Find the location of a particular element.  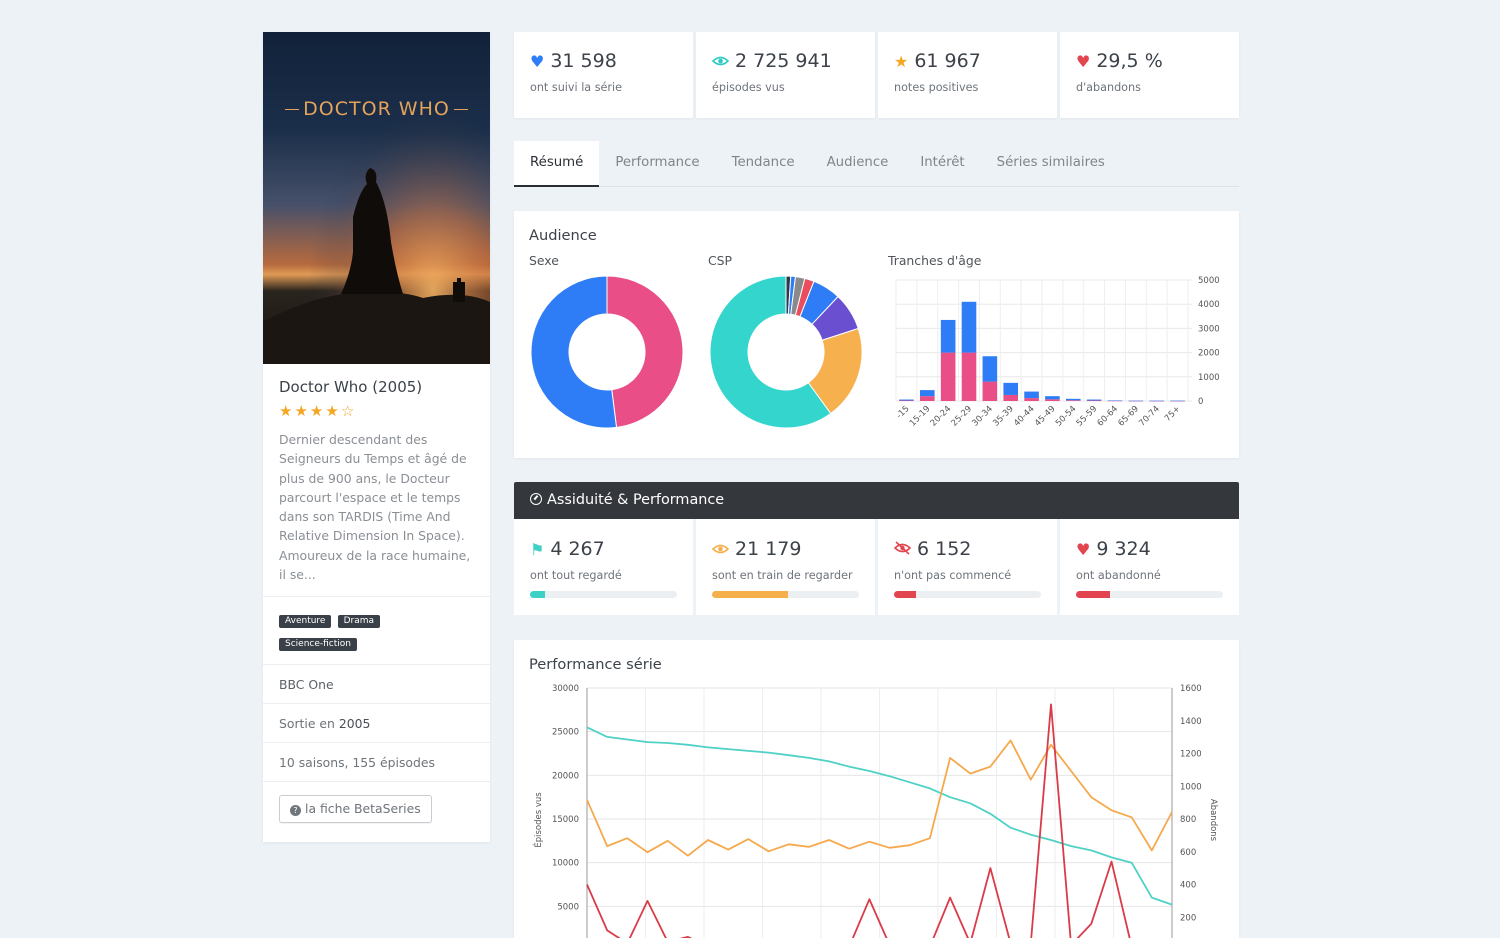

stat-value: 6 152 is located at coordinates (944, 549).